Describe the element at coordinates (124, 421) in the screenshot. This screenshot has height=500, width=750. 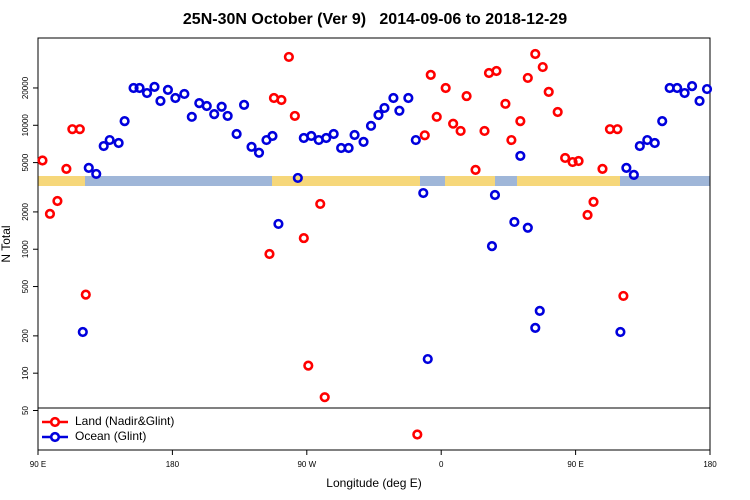
I see `legend-label: Land (Nadir&Glint)` at that location.